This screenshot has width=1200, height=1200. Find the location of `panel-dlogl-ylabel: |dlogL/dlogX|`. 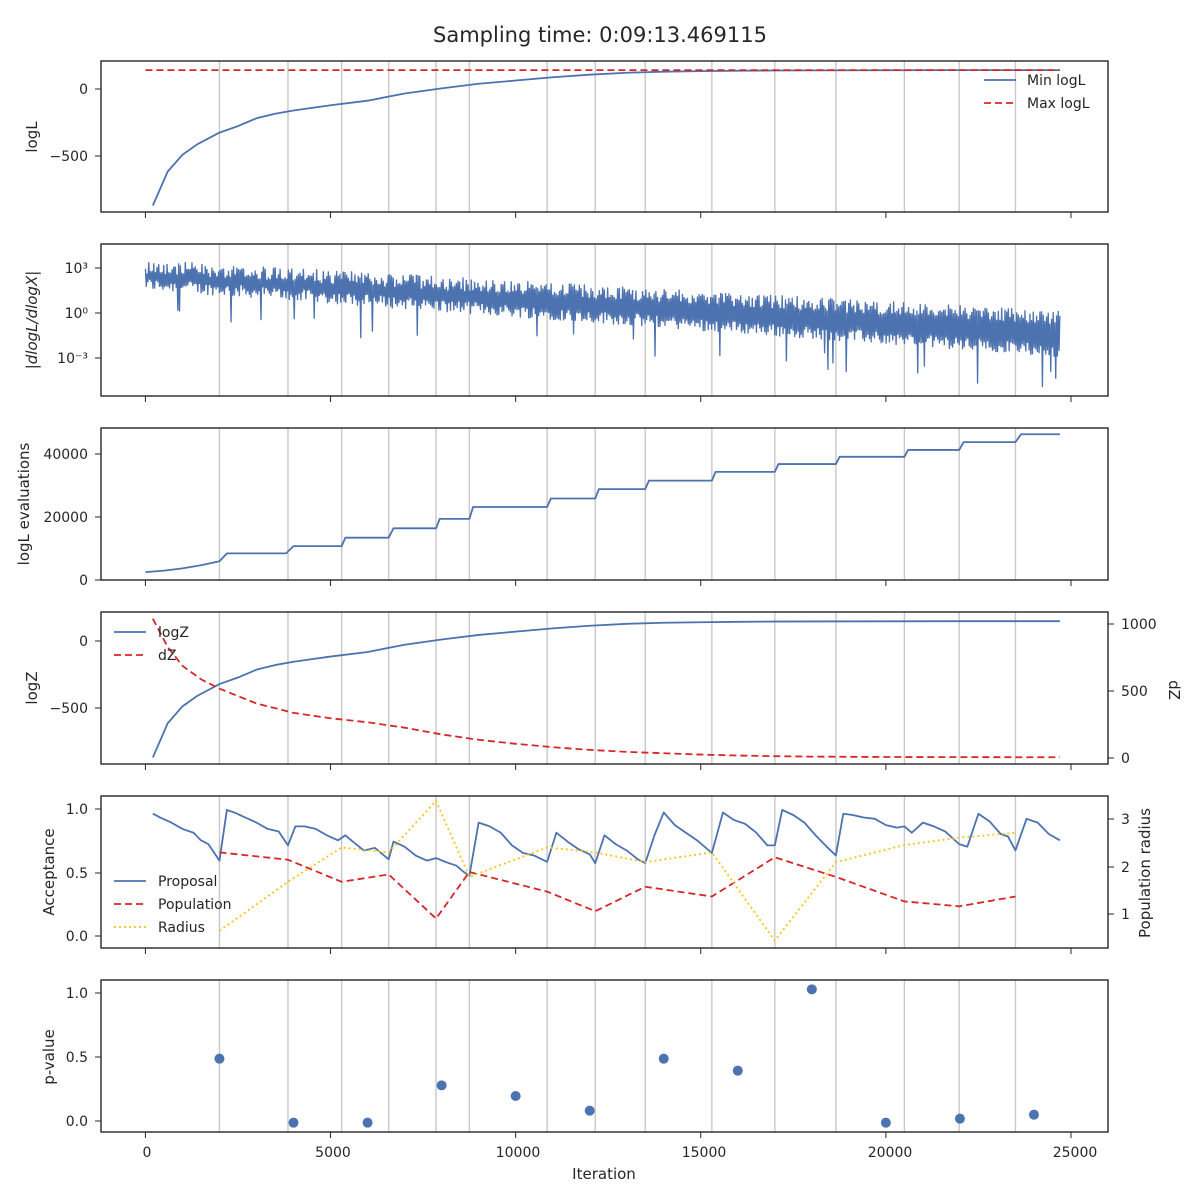

panel-dlogl-ylabel: |dlogL/dlogX| is located at coordinates (32, 320).